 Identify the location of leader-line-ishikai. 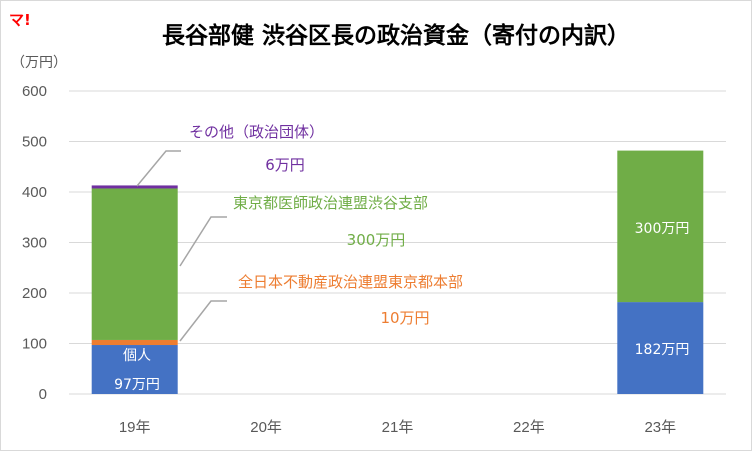
(203, 241).